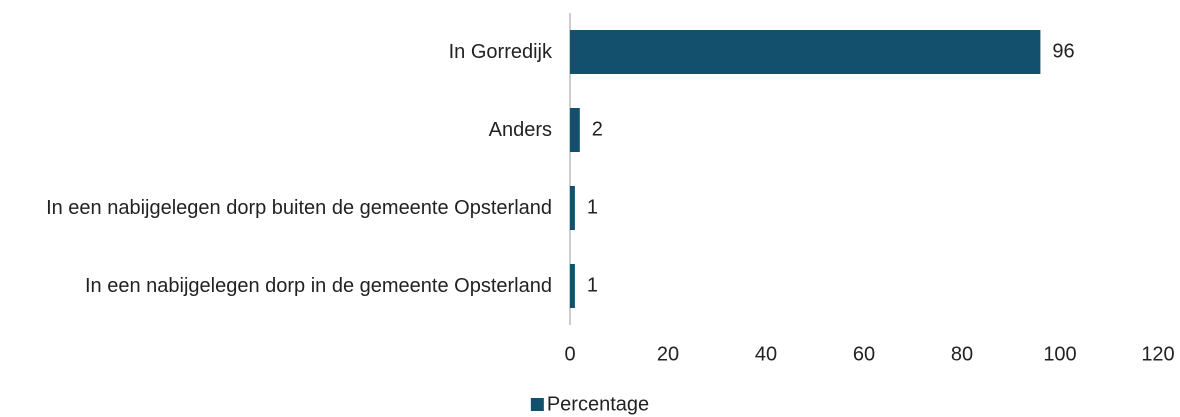 The height and width of the screenshot is (417, 1180). What do you see at coordinates (598, 404) in the screenshot?
I see `legend-label: Percentage` at bounding box center [598, 404].